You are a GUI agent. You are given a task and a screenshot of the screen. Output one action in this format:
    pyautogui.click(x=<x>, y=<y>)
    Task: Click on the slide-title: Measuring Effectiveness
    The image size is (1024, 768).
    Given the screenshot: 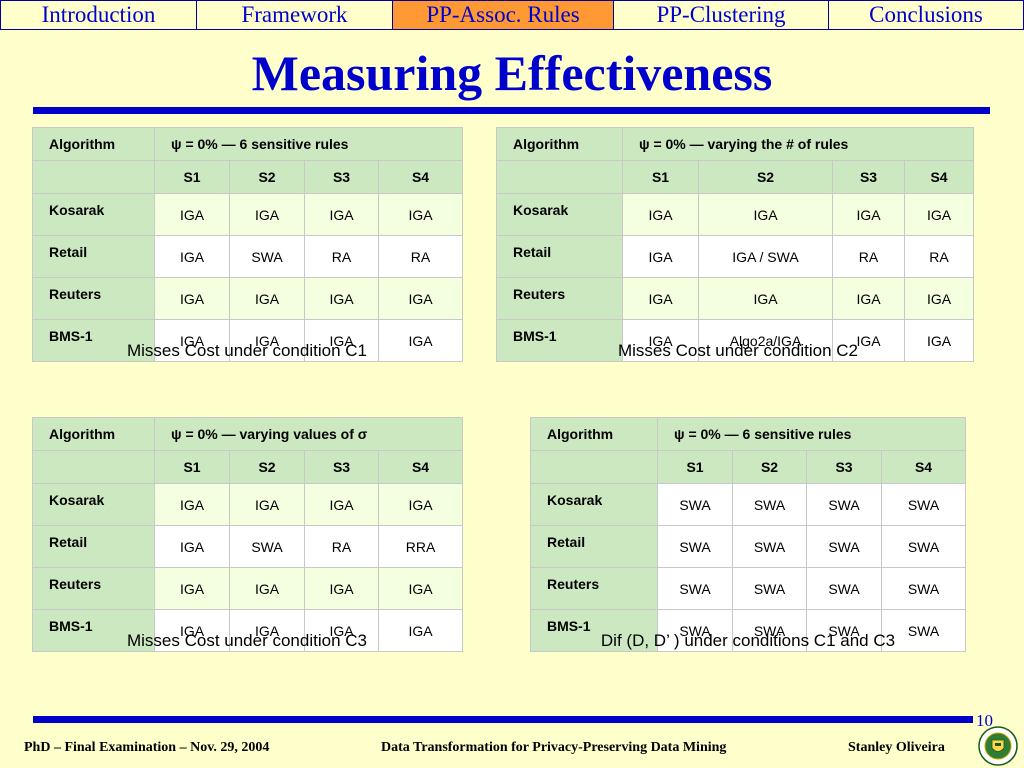 What is the action you would take?
    pyautogui.click(x=512, y=73)
    